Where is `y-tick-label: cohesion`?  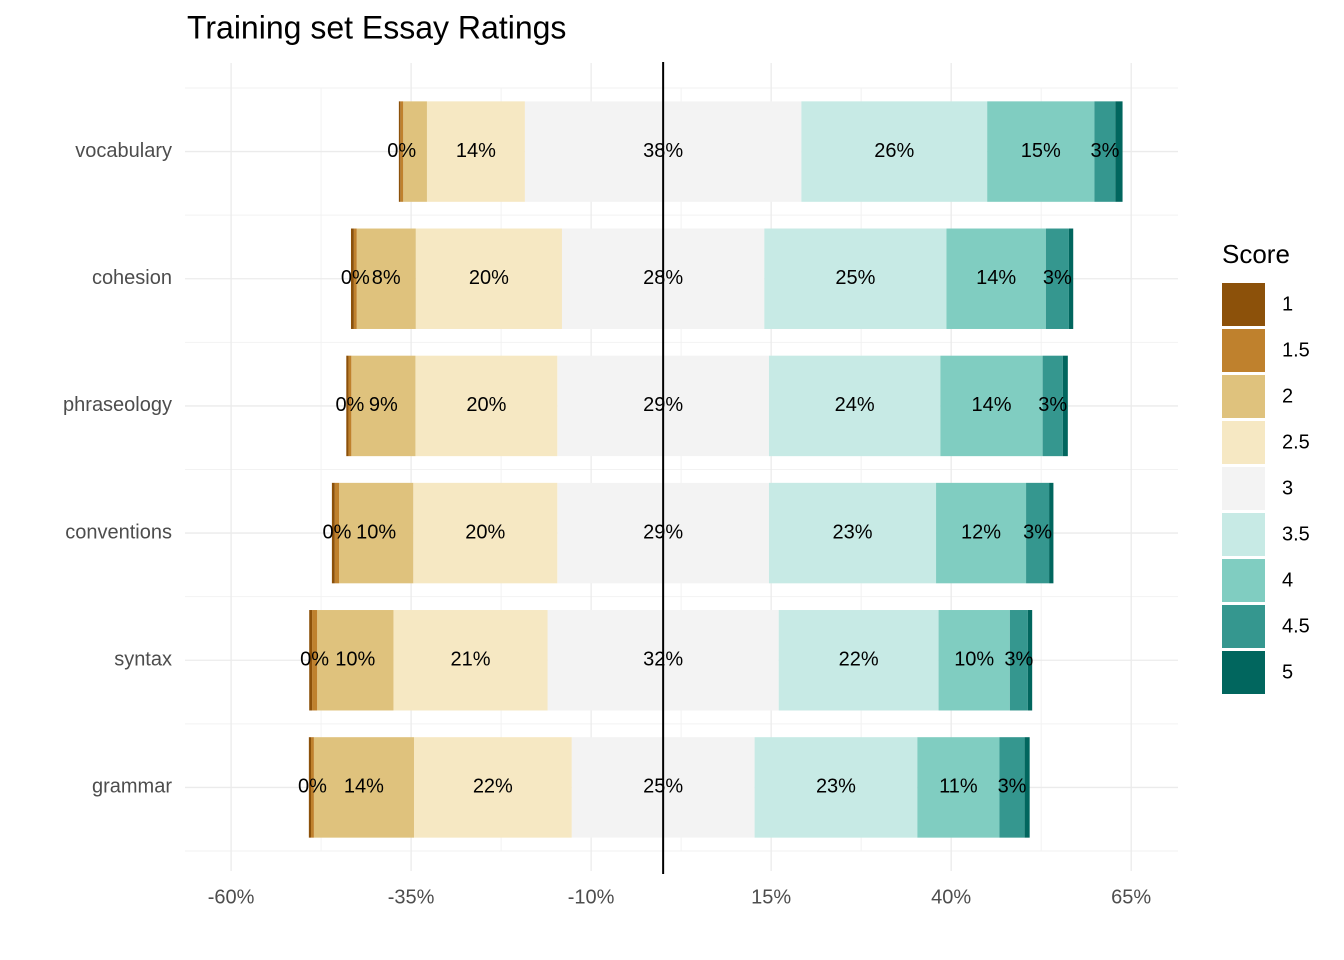
y-tick-label: cohesion is located at coordinates (132, 278).